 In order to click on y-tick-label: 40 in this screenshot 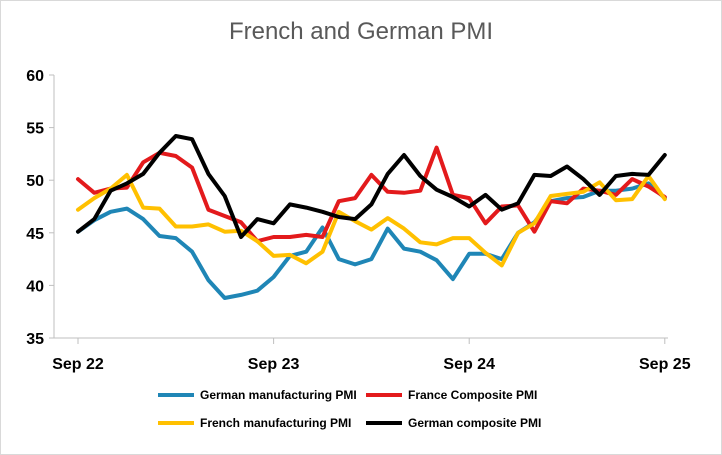, I will do `click(35, 286)`.